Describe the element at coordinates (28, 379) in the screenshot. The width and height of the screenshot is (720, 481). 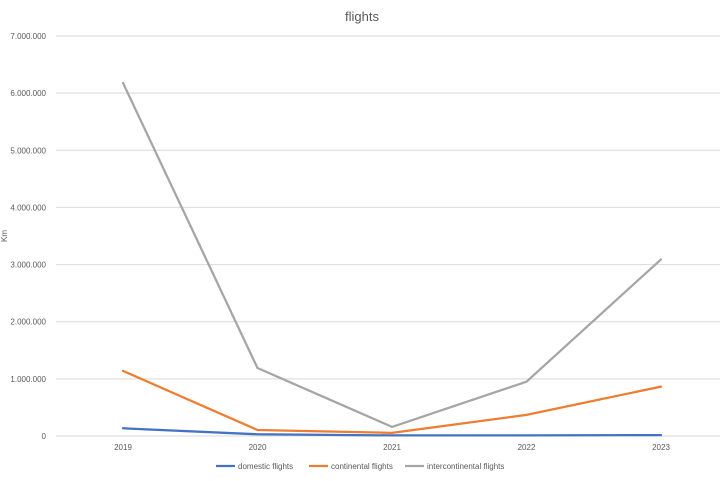
I see `y-tick-label: 1.000.000` at that location.